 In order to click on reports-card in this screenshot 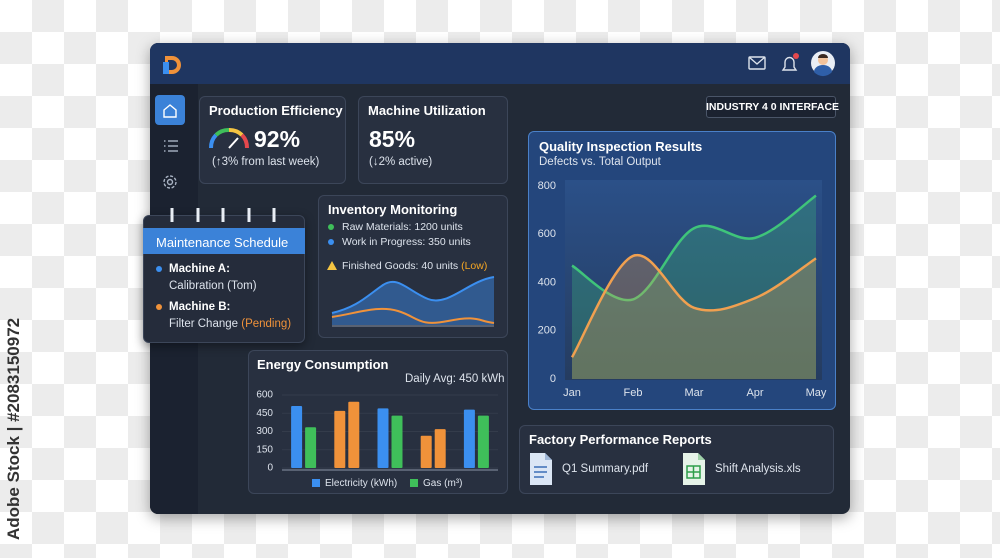, I will do `click(676, 459)`.